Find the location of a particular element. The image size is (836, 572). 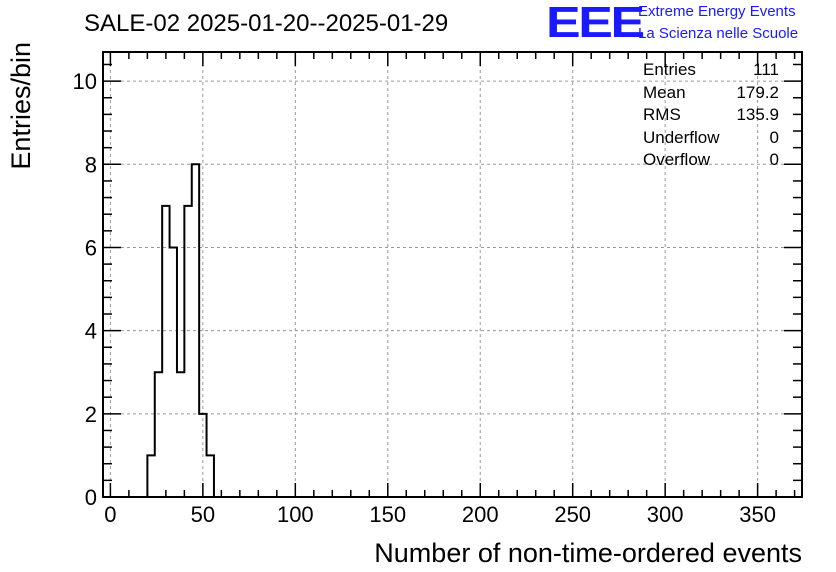

y-tick-label: 6 is located at coordinates (91, 247).